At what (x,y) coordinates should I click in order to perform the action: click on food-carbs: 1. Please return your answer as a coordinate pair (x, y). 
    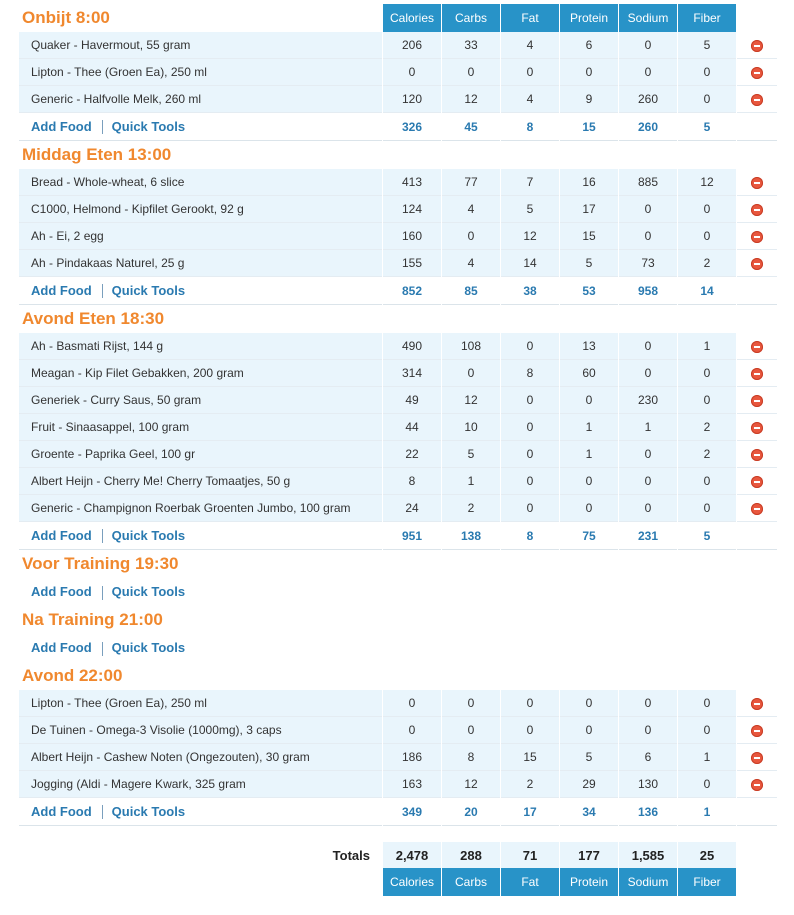
    Looking at the image, I should click on (471, 481).